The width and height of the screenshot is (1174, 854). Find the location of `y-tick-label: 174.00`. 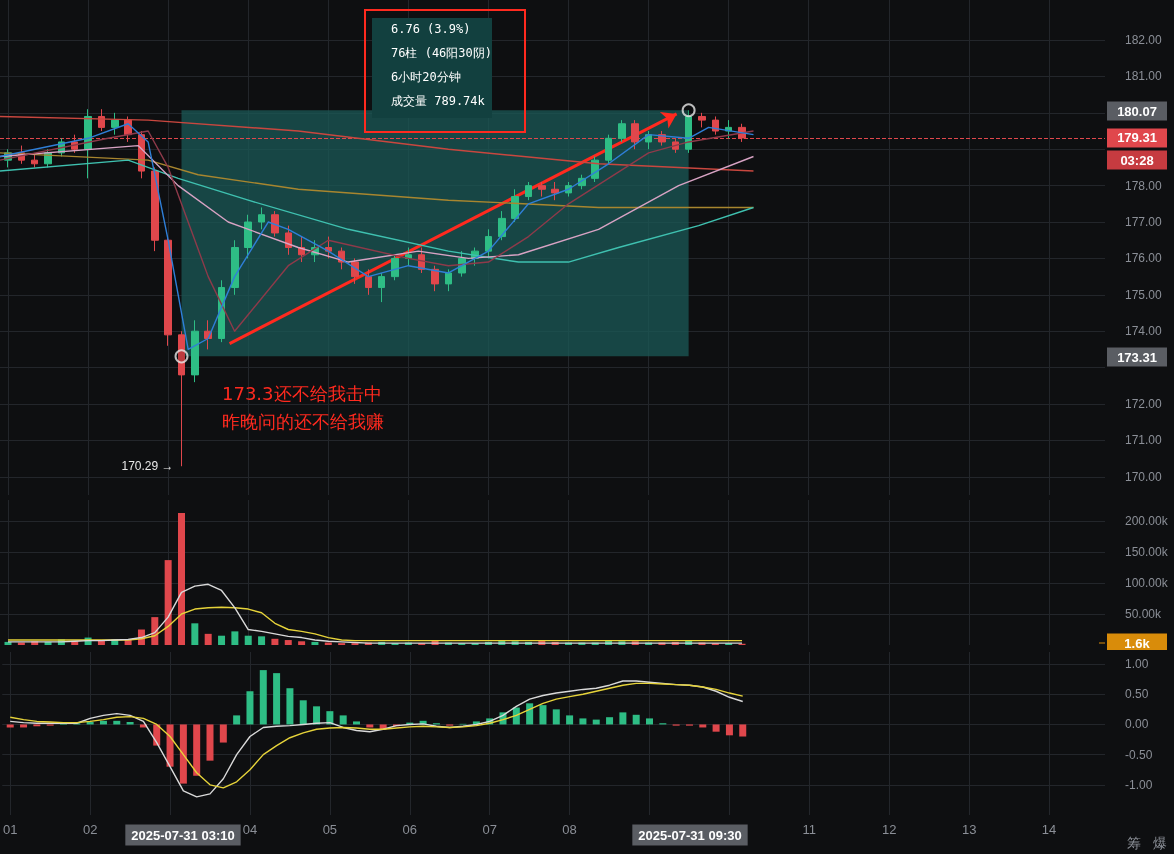

y-tick-label: 174.00 is located at coordinates (1144, 331).